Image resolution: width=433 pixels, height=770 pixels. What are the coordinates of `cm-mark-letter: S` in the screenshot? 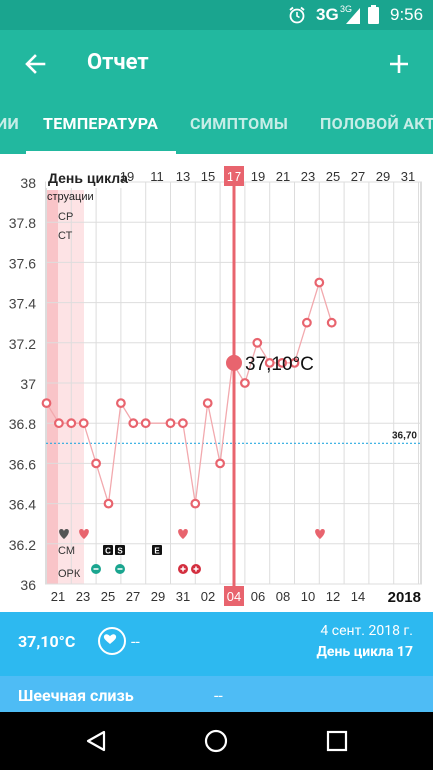 It's located at (120, 551).